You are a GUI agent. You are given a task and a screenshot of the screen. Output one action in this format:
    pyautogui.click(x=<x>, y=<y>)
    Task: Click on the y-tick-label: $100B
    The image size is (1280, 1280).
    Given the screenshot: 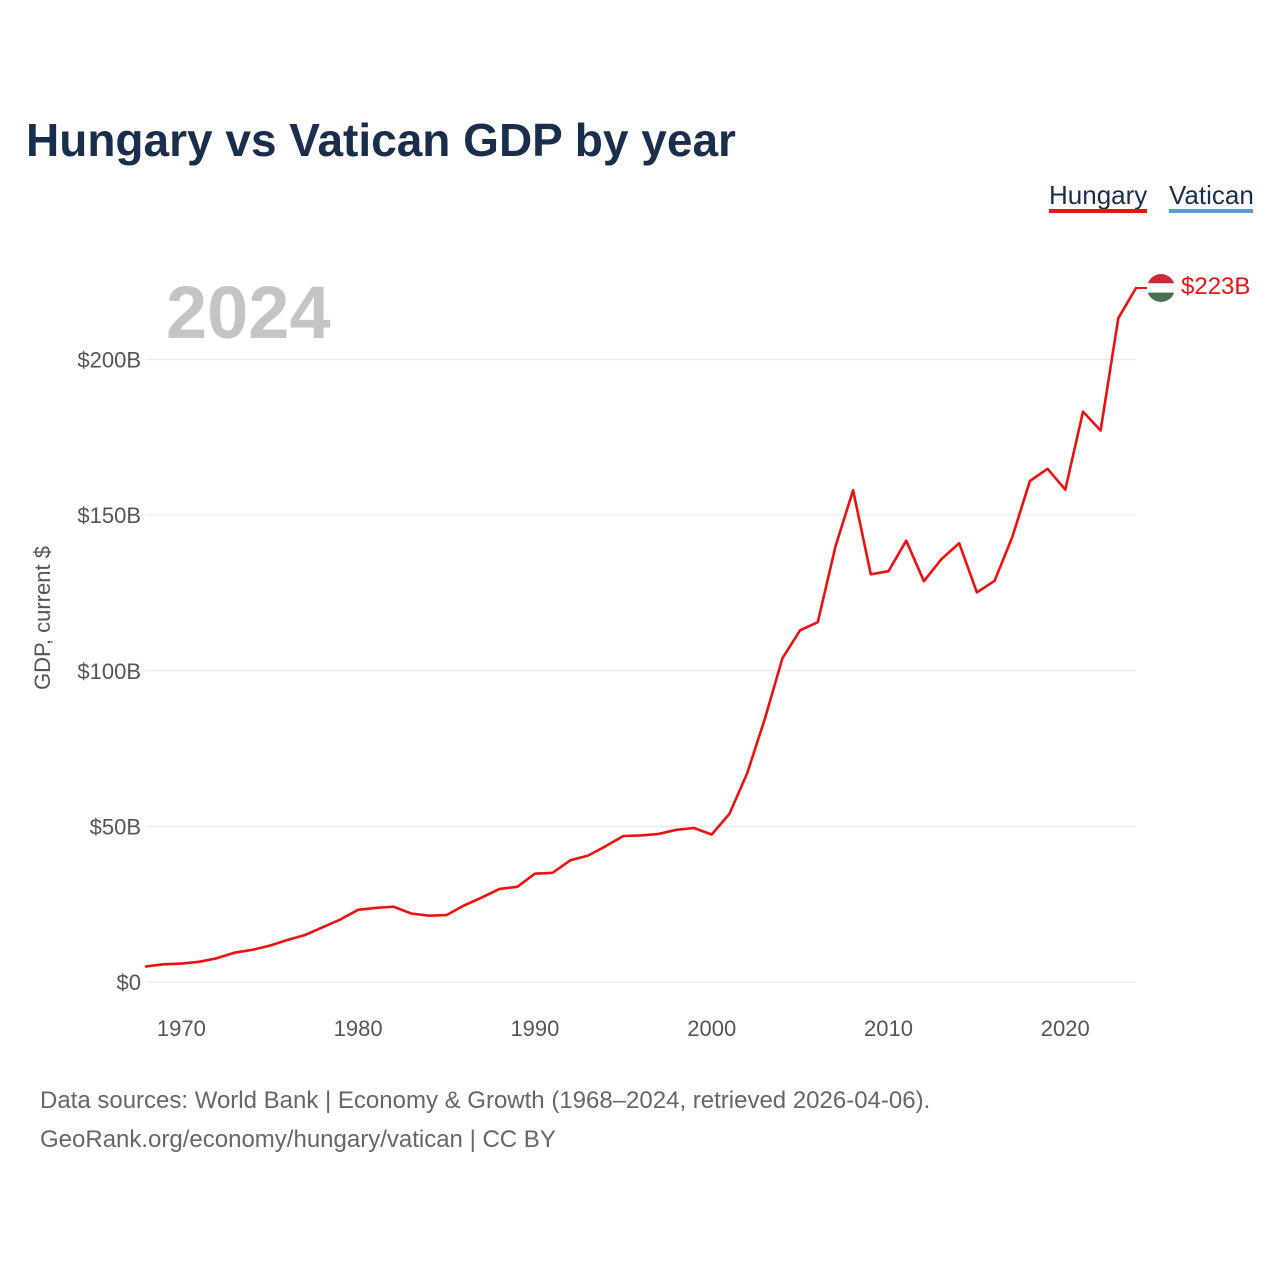 What is the action you would take?
    pyautogui.click(x=109, y=671)
    